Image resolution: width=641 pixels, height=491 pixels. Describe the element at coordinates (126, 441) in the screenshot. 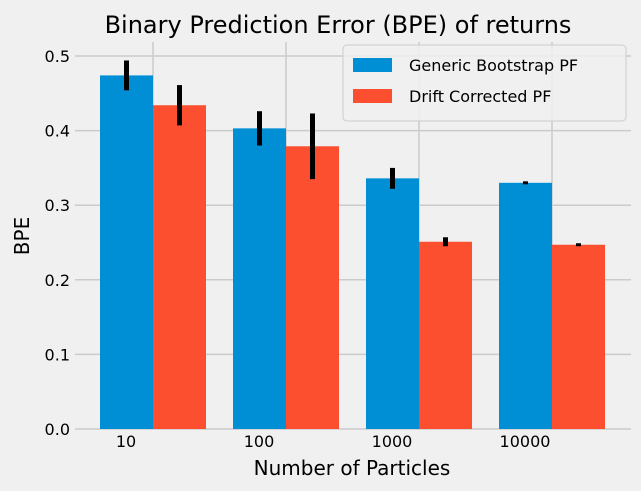

I see `x-tick-label: 10` at that location.